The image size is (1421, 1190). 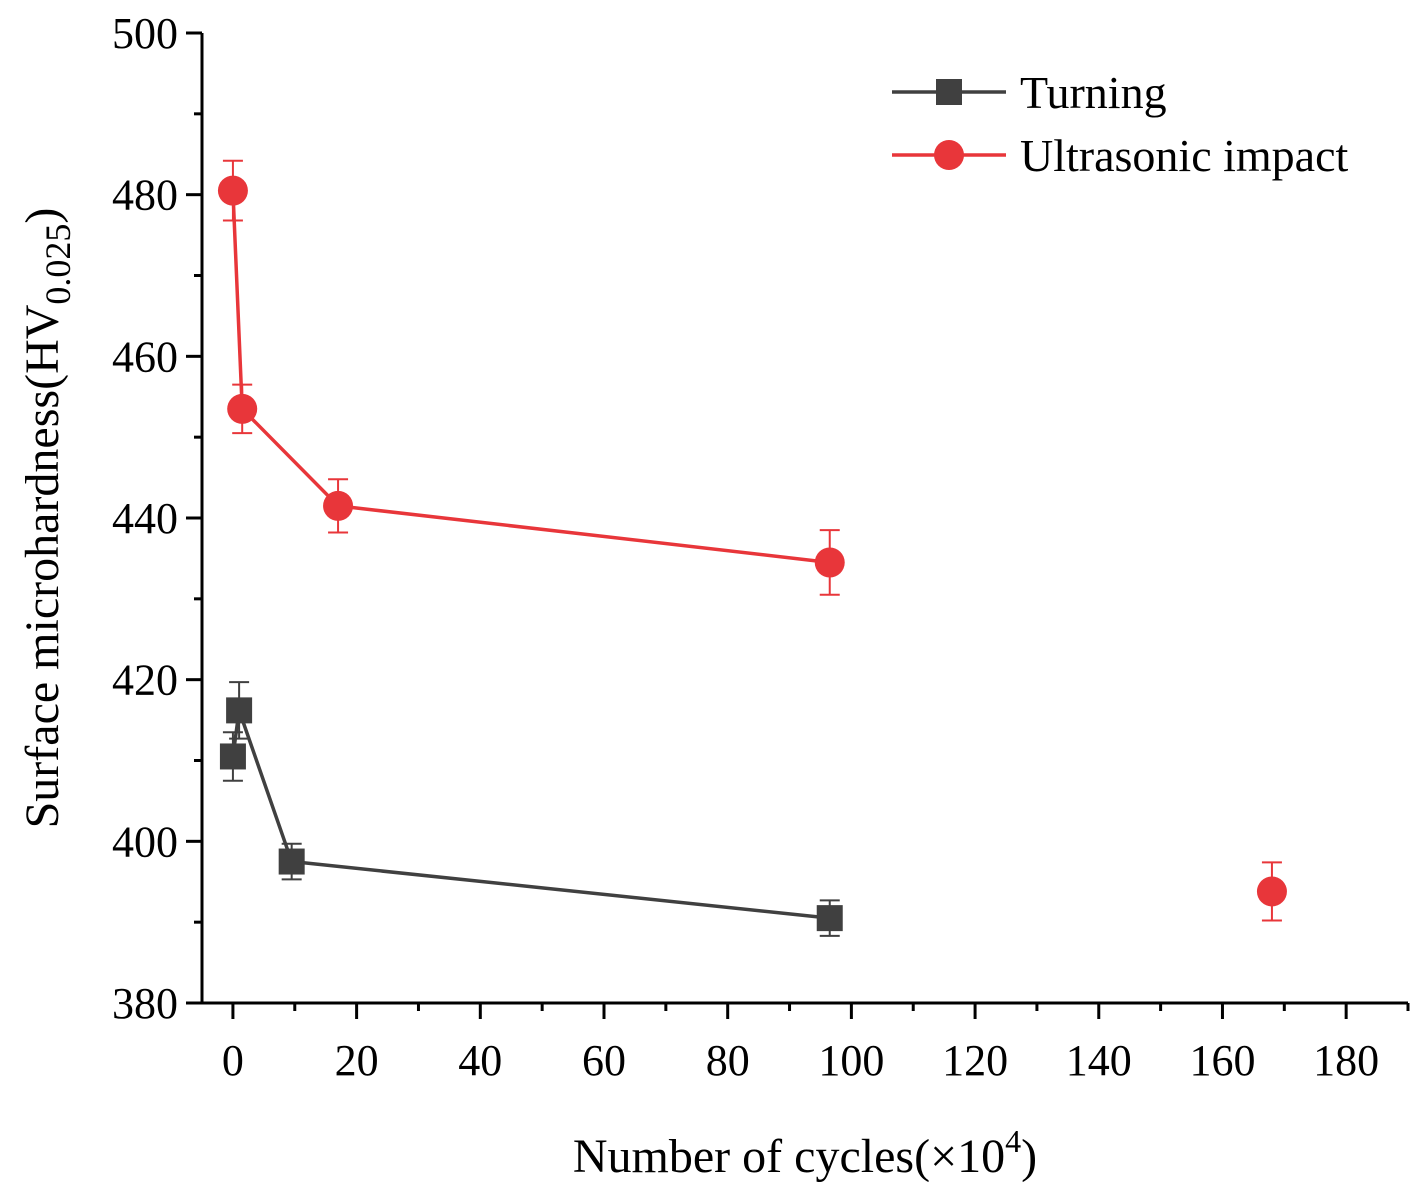 What do you see at coordinates (480, 1060) in the screenshot?
I see `x-tick-label: 40` at bounding box center [480, 1060].